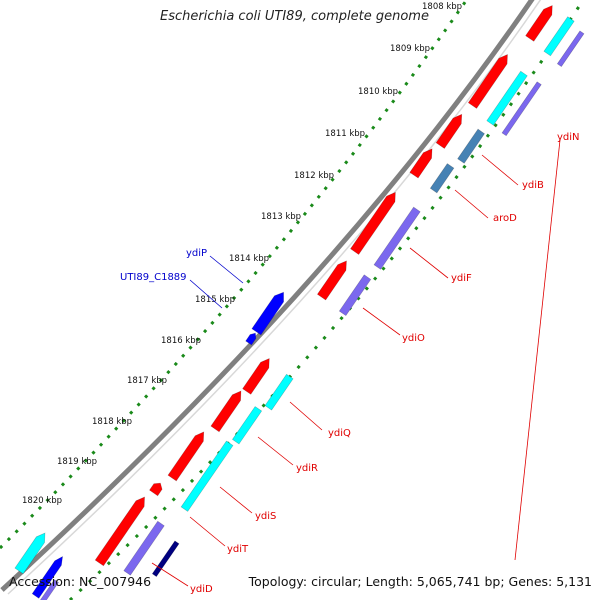 This screenshot has height=600, width=600. Describe the element at coordinates (442, 7) in the screenshot. I see `scale-tick-label: 1808 kbp` at that location.